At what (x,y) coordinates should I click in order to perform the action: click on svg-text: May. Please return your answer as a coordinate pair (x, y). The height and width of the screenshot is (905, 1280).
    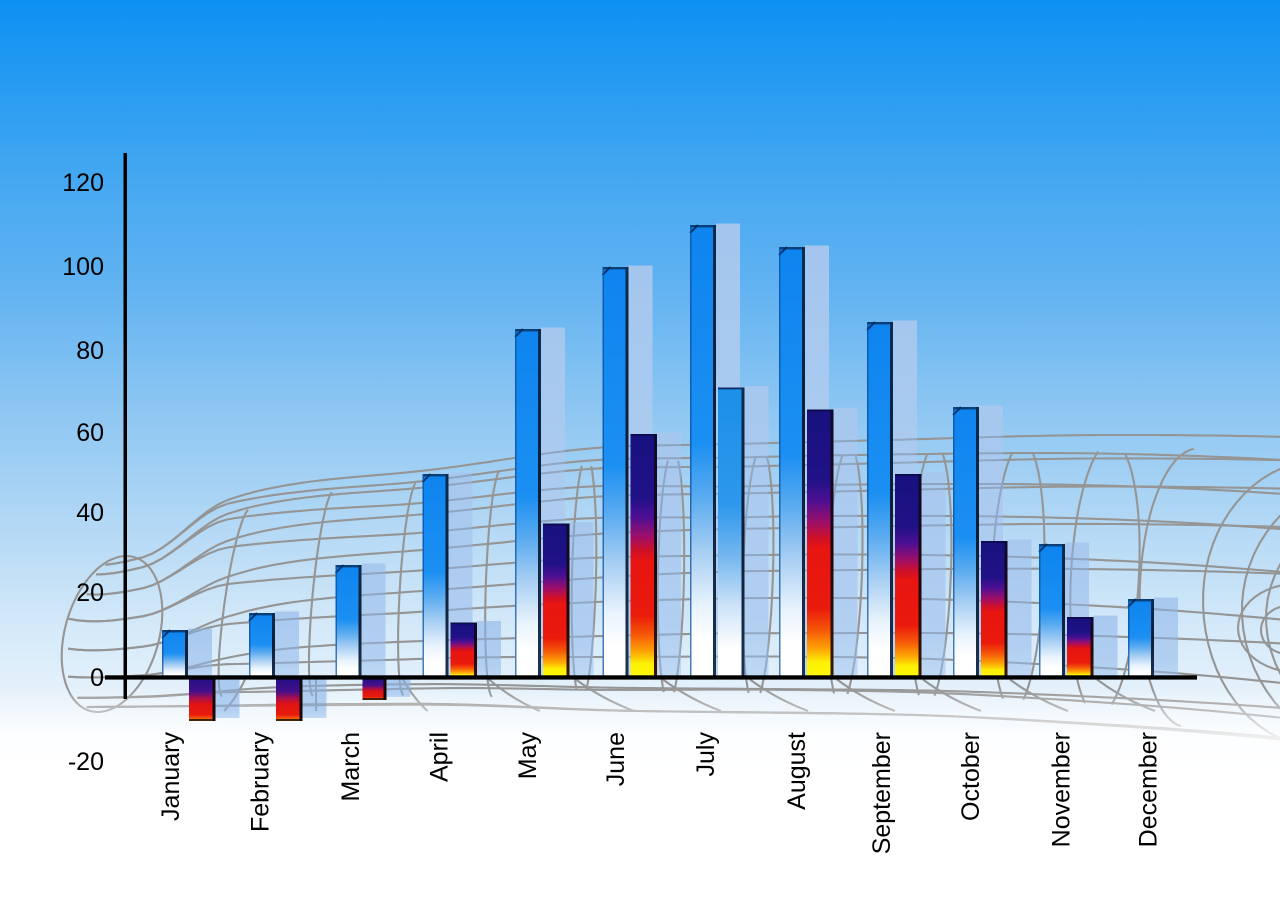
    Looking at the image, I should click on (528, 756).